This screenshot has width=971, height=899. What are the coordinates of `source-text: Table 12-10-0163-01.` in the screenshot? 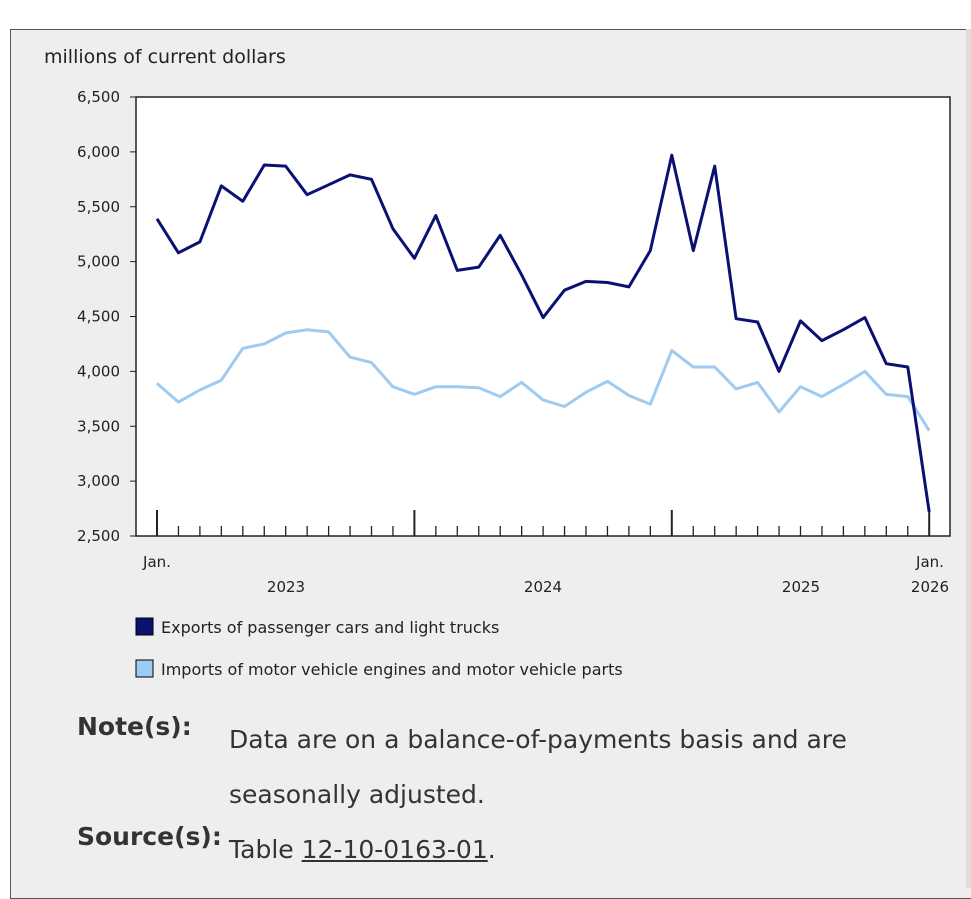 It's located at (554, 849).